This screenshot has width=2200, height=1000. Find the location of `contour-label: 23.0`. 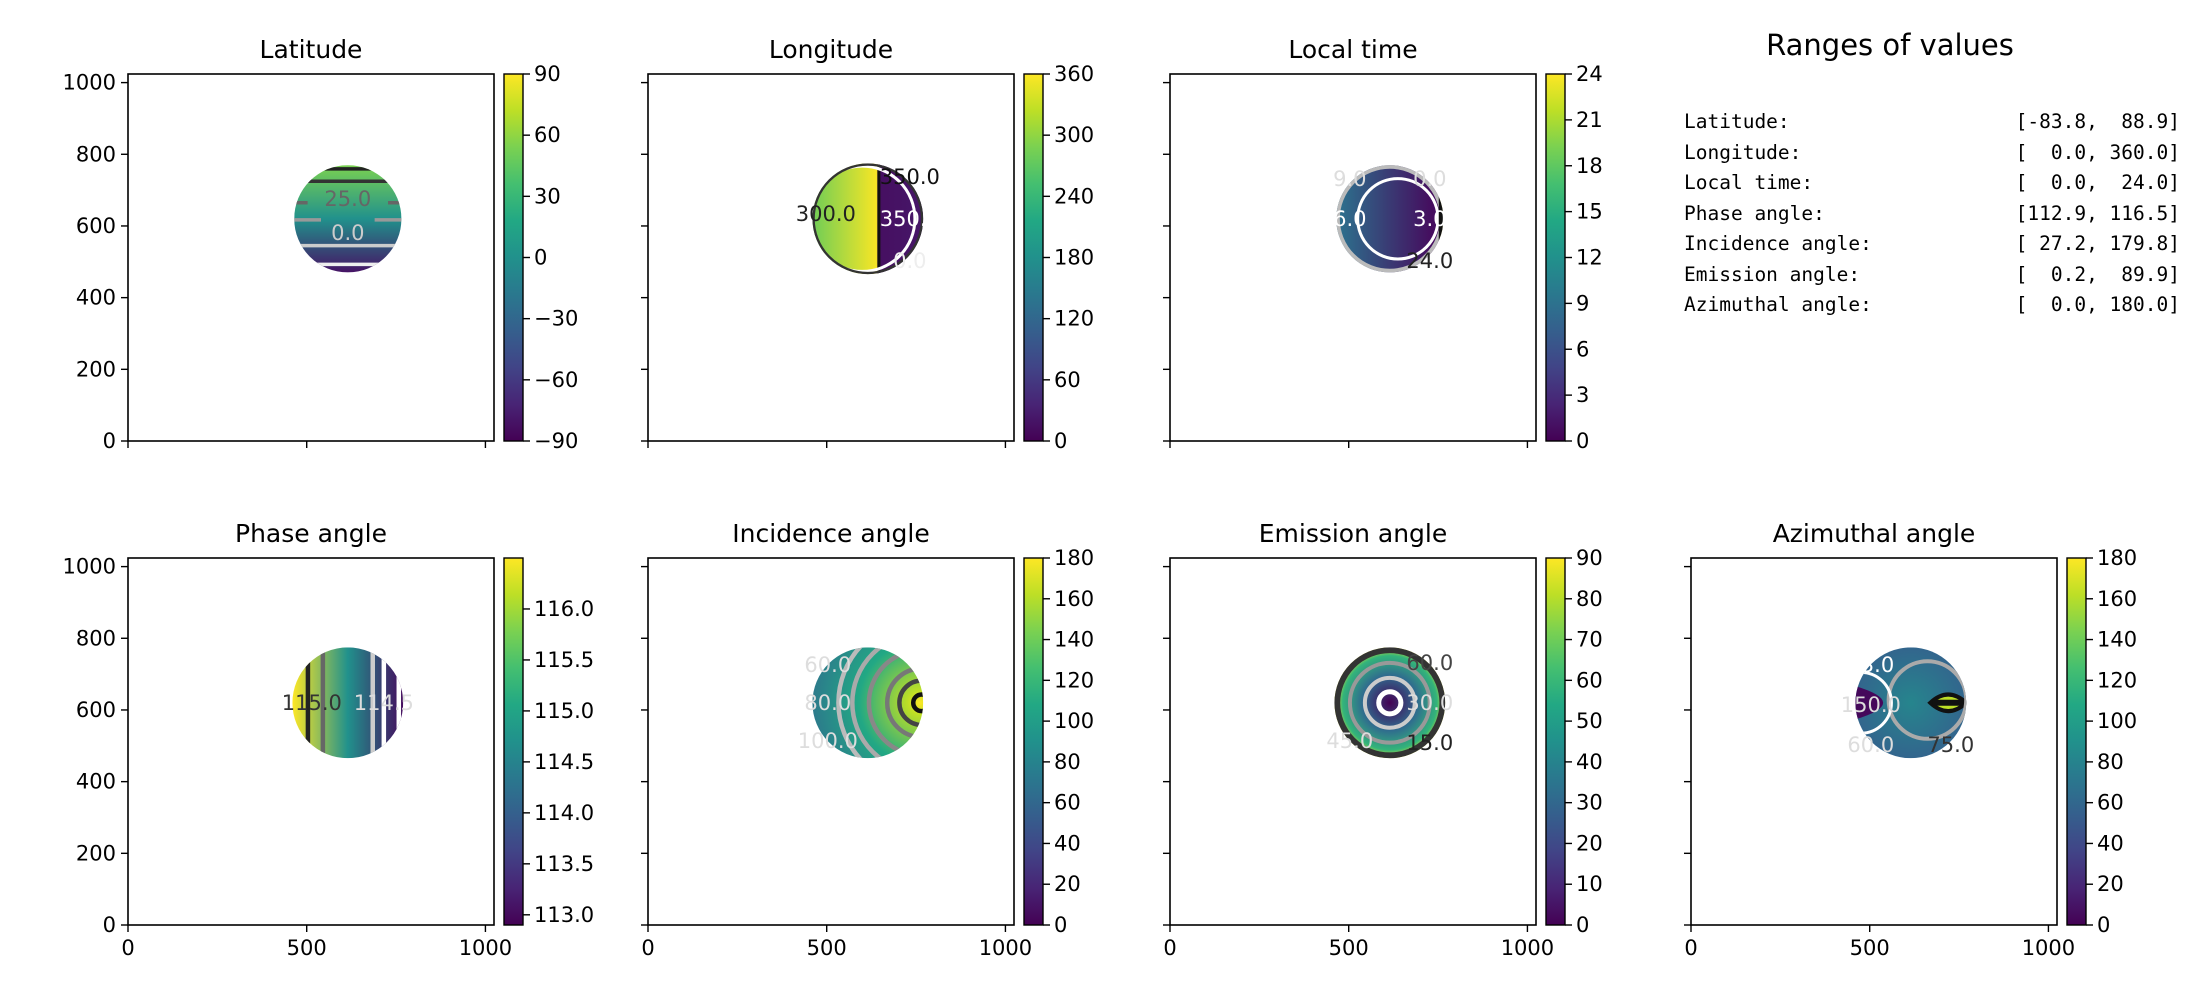

contour-label: 23.0 is located at coordinates (1870, 665).